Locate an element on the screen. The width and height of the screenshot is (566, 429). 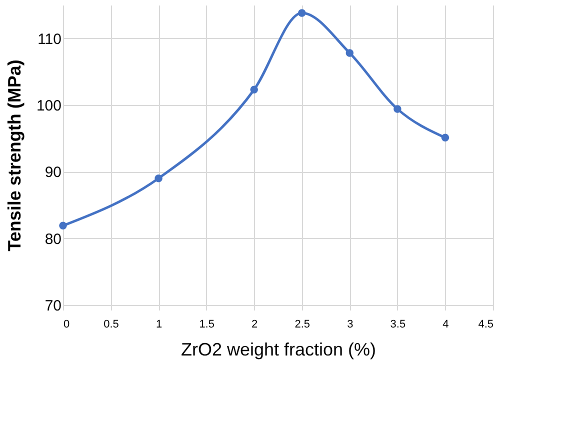
y-tick-label: 90 is located at coordinates (53, 173).